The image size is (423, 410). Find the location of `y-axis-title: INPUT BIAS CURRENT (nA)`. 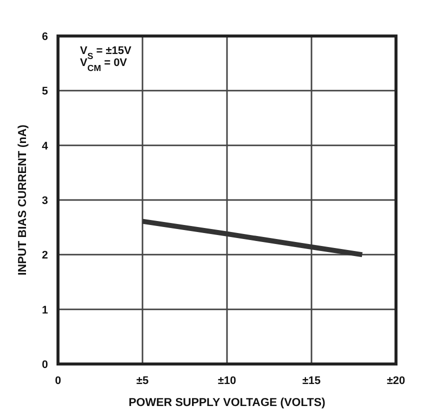

y-axis-title: INPUT BIAS CURRENT (nA) is located at coordinates (23, 200).